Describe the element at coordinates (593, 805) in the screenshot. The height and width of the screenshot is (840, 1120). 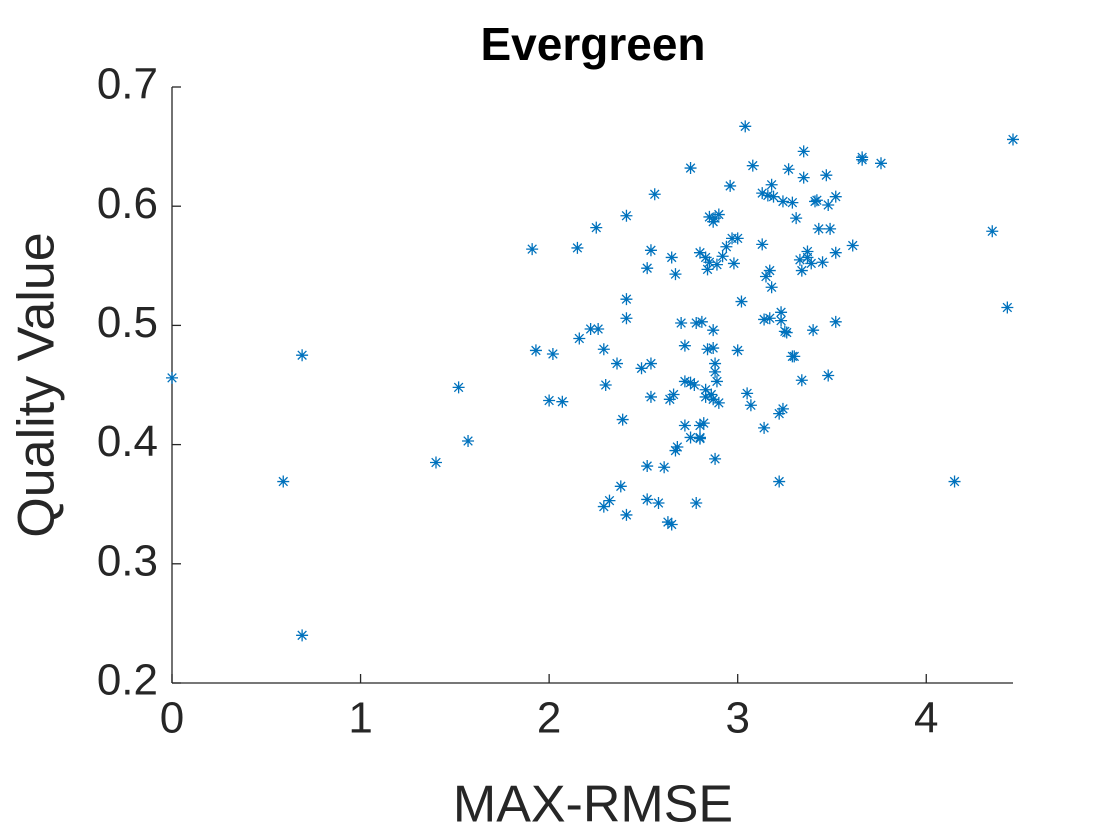
I see `x-axis-label: MAX-RMSE` at that location.